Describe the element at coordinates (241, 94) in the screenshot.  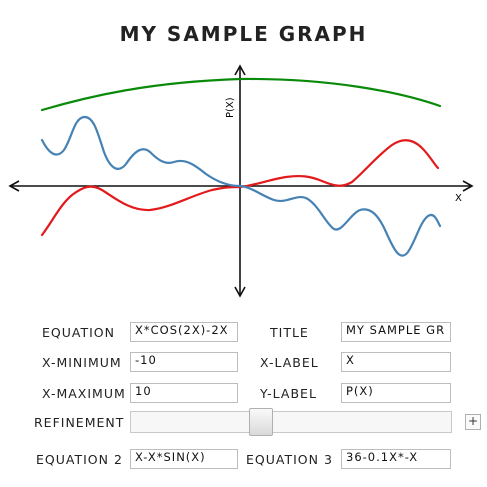
I see `series-equation-3-line` at that location.